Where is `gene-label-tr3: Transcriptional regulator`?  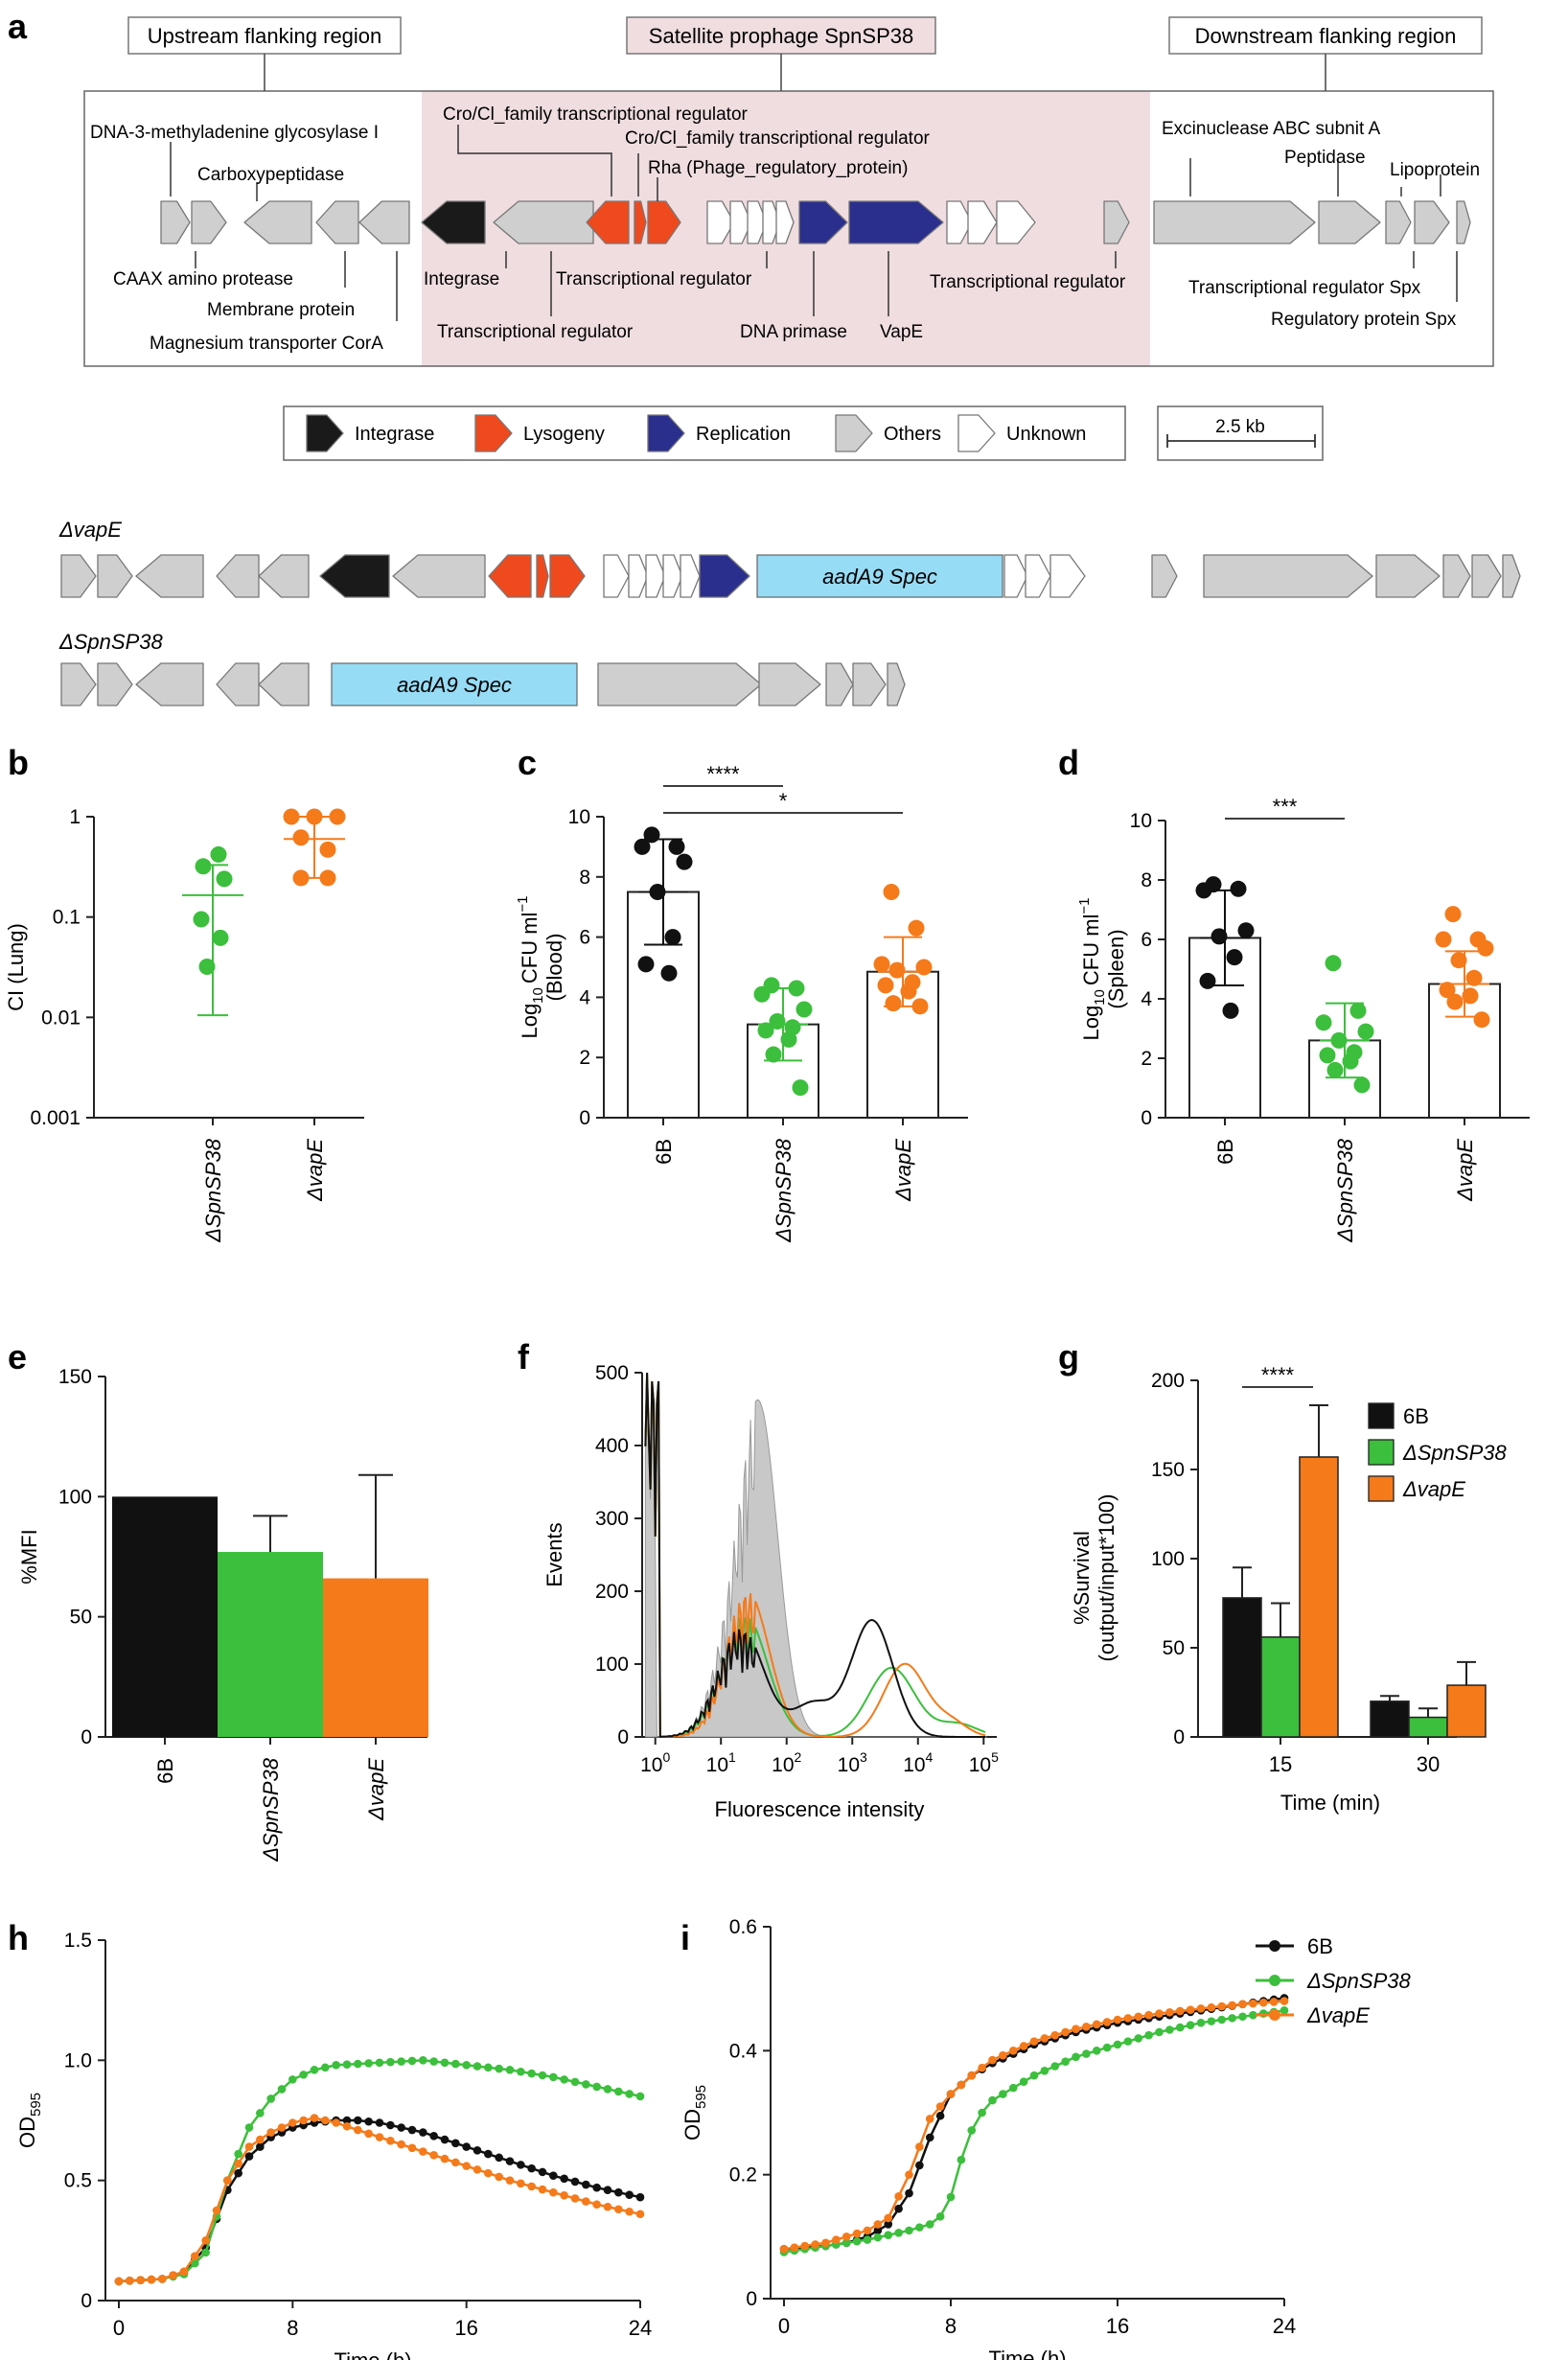
gene-label-tr3: Transcriptional regulator is located at coordinates (1028, 282).